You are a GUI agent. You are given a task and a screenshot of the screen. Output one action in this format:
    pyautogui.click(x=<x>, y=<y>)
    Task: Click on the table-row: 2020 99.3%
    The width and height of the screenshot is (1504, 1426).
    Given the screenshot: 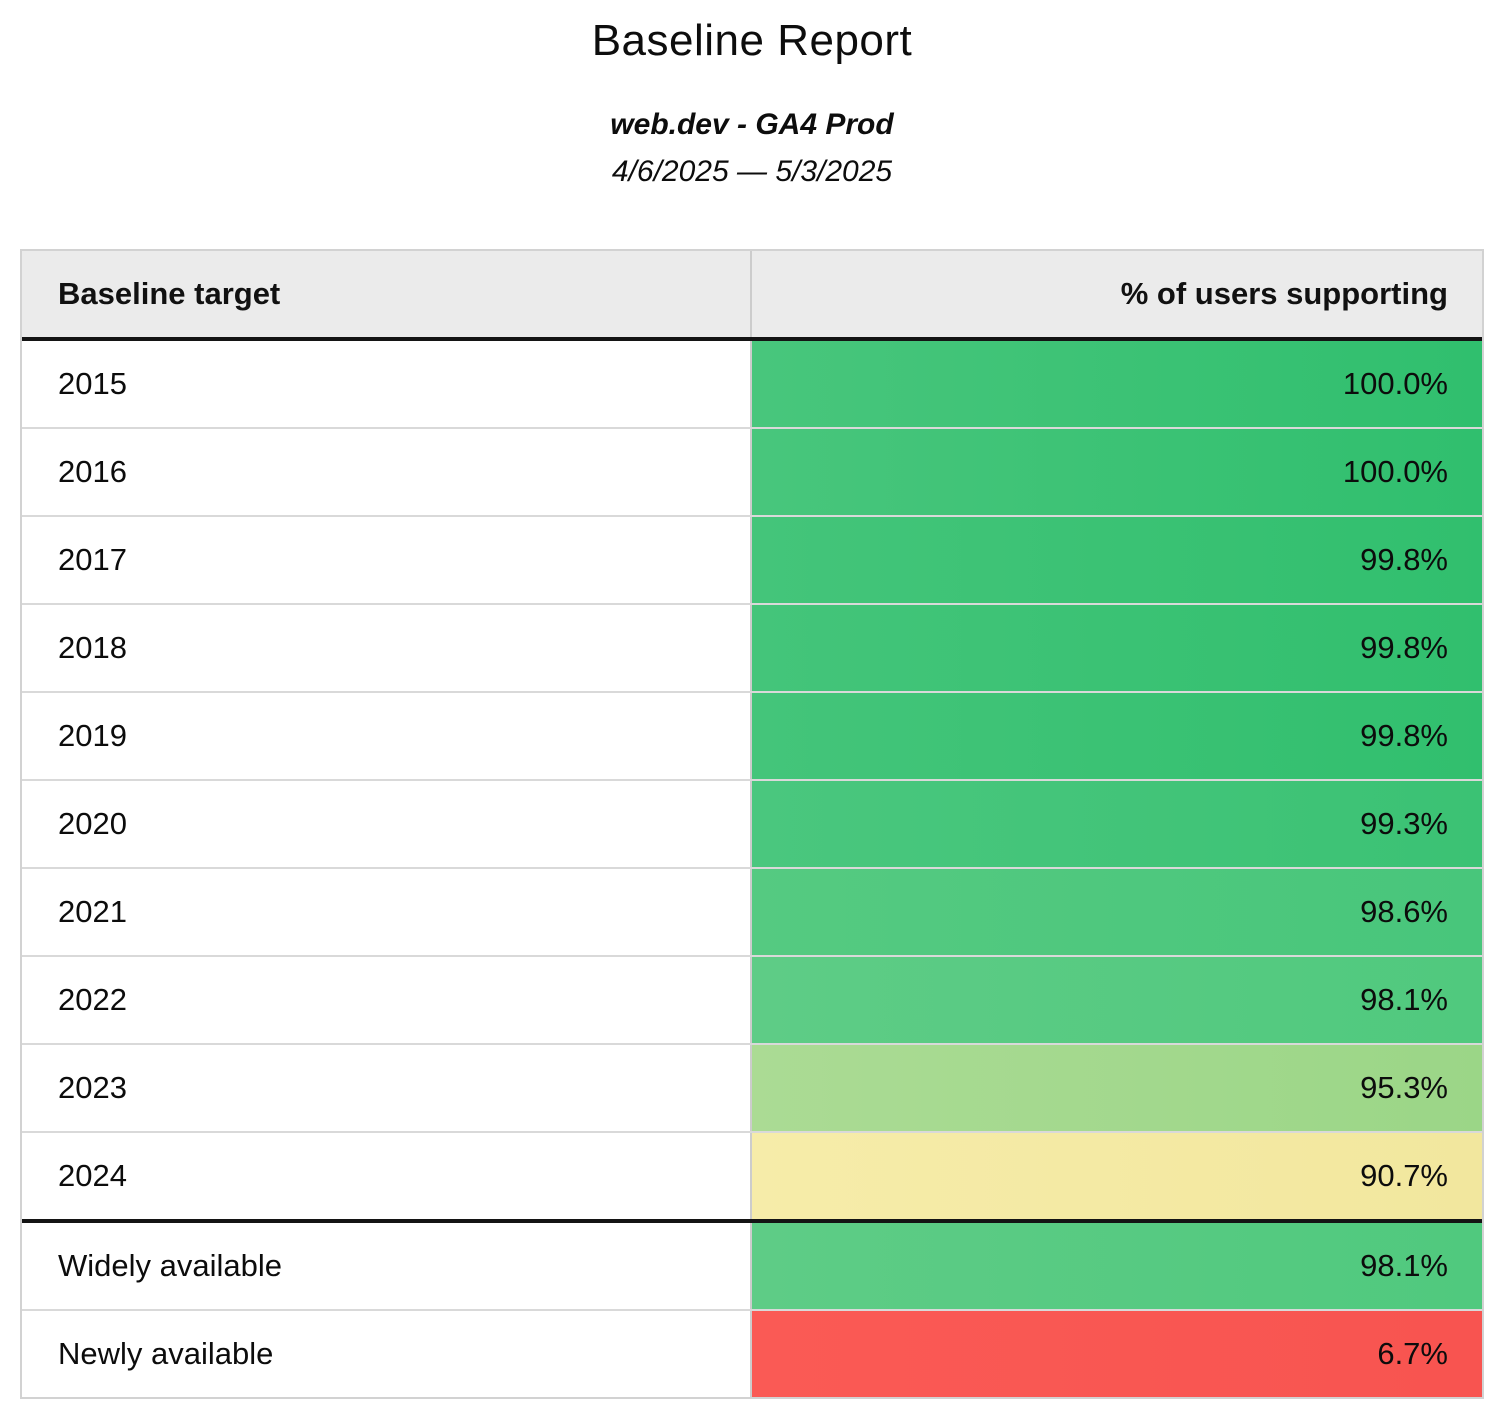 What is the action you would take?
    pyautogui.click(x=752, y=823)
    